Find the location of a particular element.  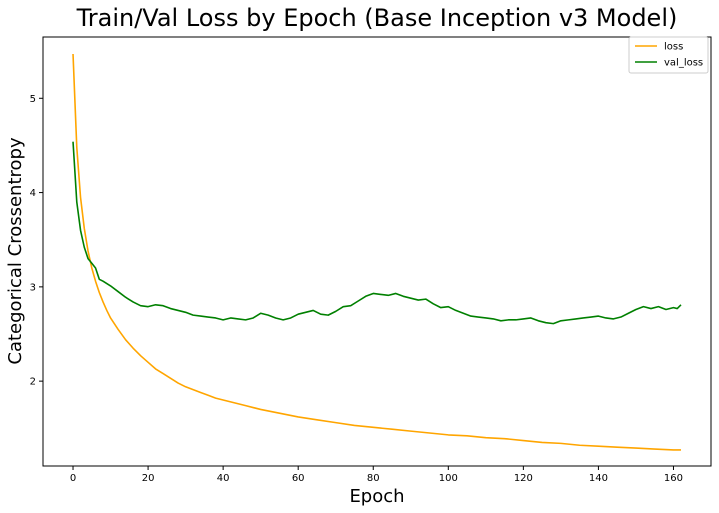

y-tick-label: 2 is located at coordinates (33, 382).